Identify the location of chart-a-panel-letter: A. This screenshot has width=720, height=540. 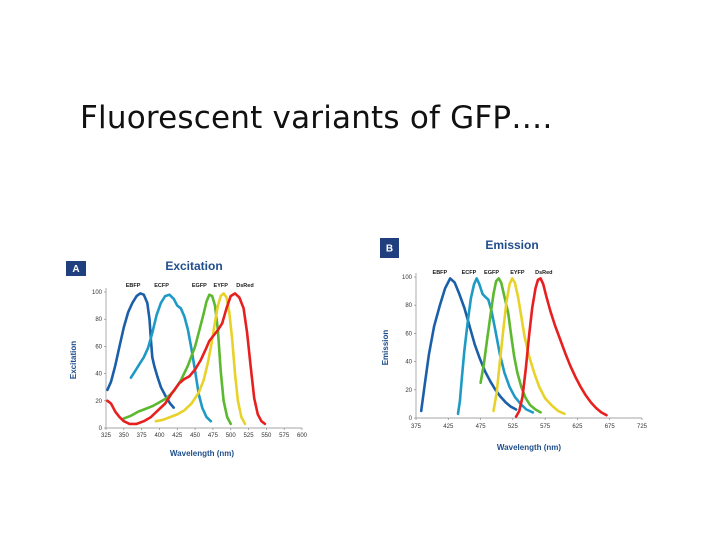
(75, 269).